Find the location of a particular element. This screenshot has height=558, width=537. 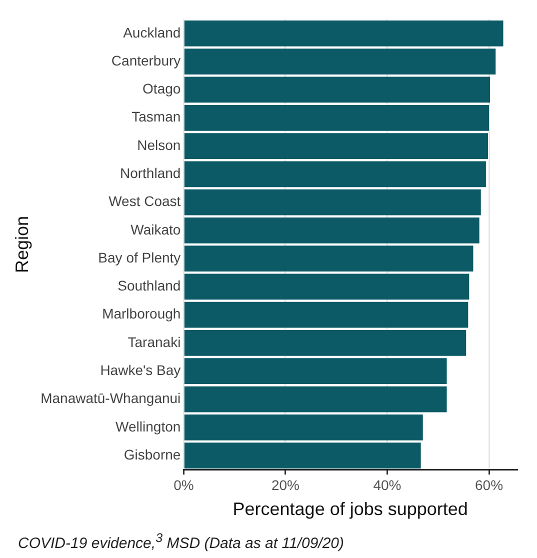

y-tick-label: Canterbury is located at coordinates (146, 60).